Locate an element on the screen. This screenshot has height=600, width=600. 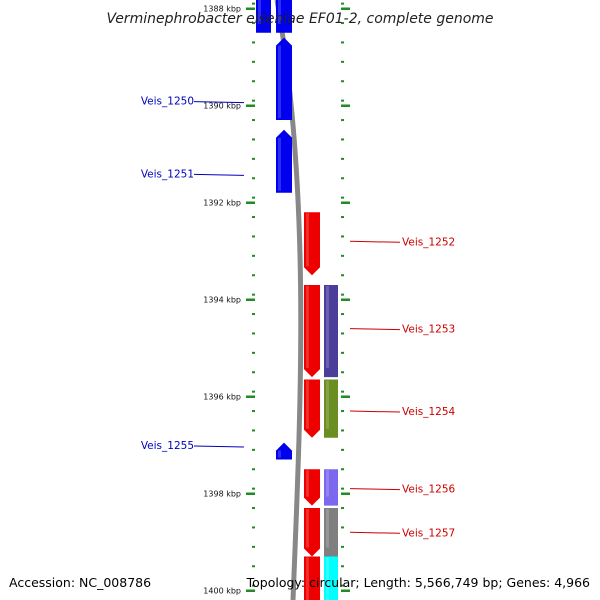
gene-features is located at coordinates (297, 300).